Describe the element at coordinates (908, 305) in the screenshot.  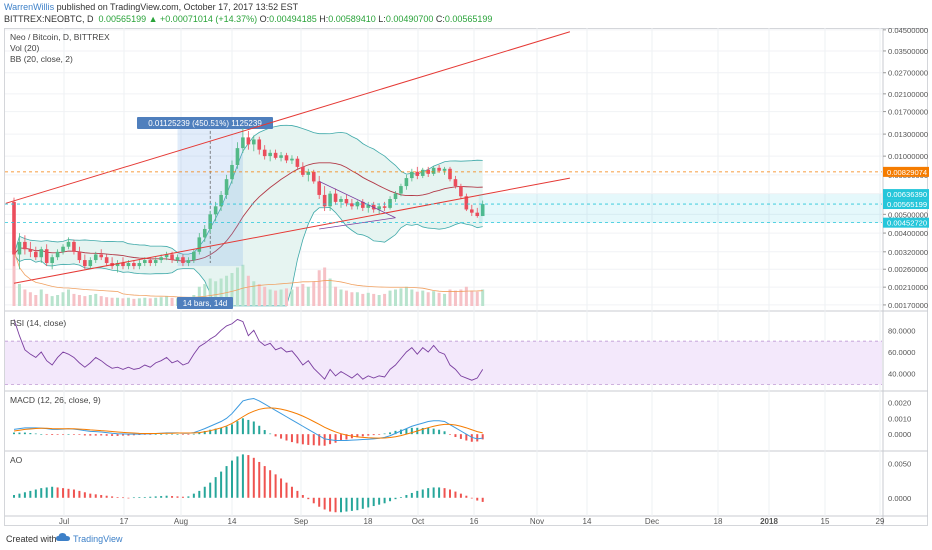
I see `price-tick-label: 0.00170000` at that location.